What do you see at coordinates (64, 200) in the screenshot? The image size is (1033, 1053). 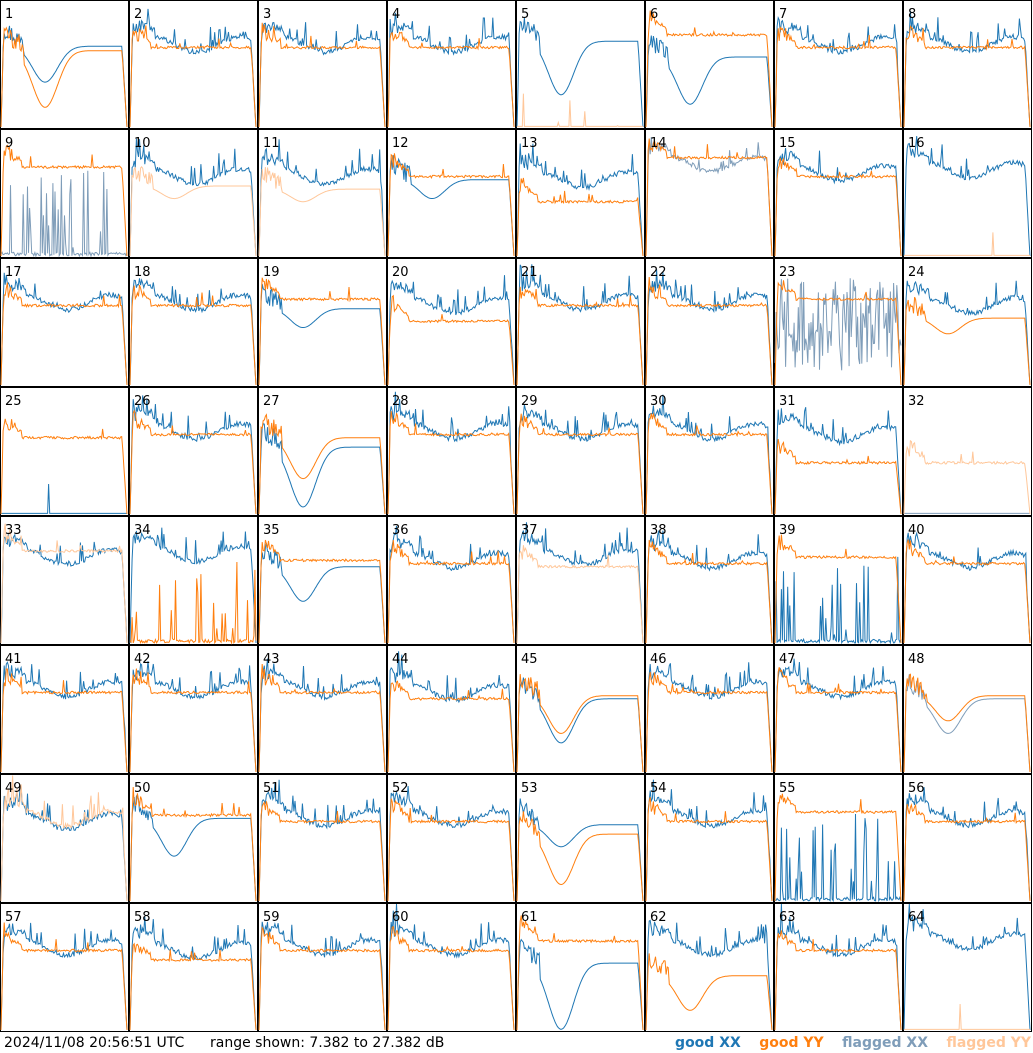 I see `panel-9-yy-series` at bounding box center [64, 200].